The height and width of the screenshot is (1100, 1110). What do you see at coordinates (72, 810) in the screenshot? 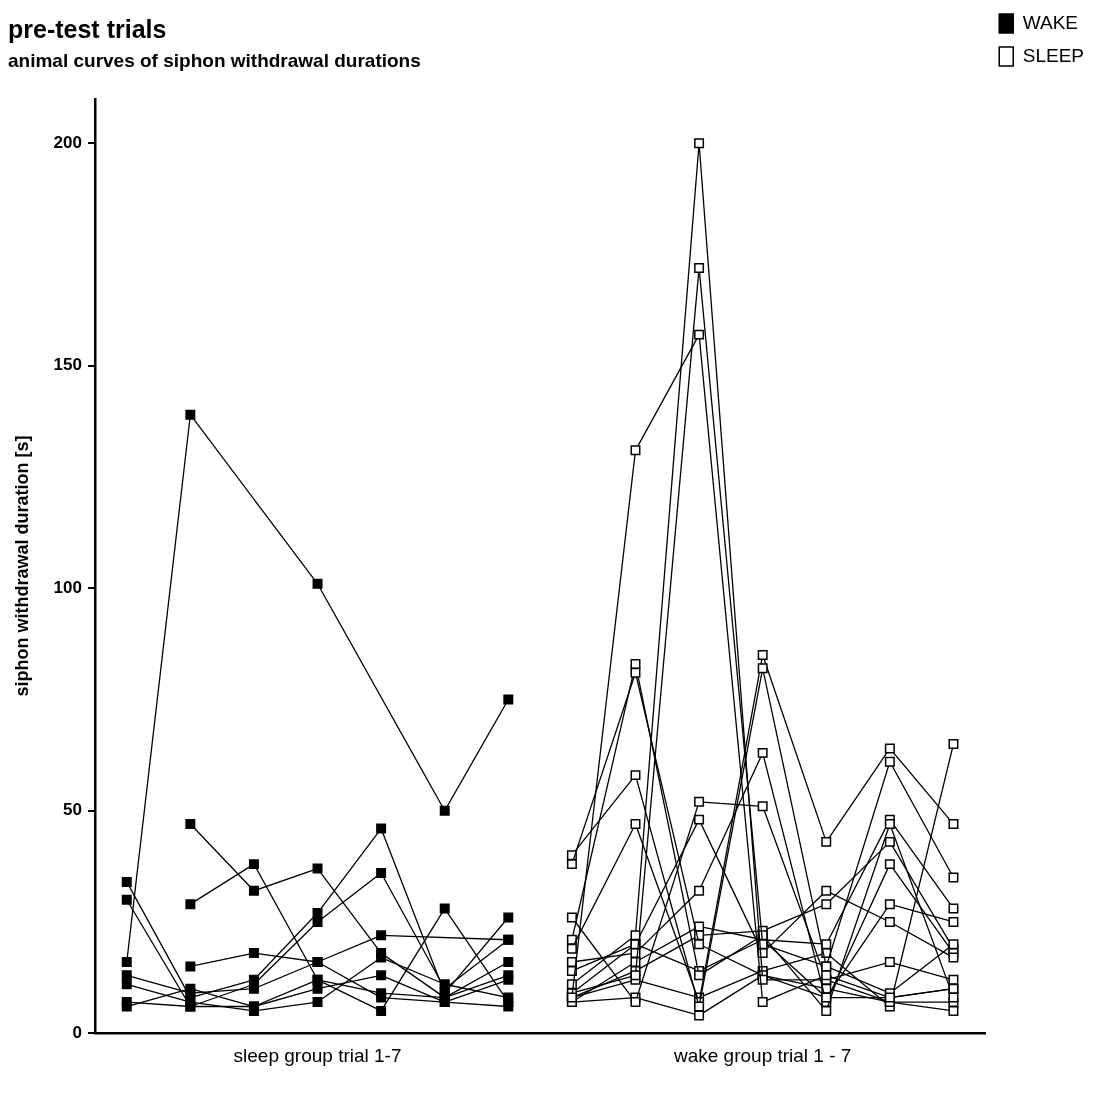
I see `y-tick-label: 50` at bounding box center [72, 810].